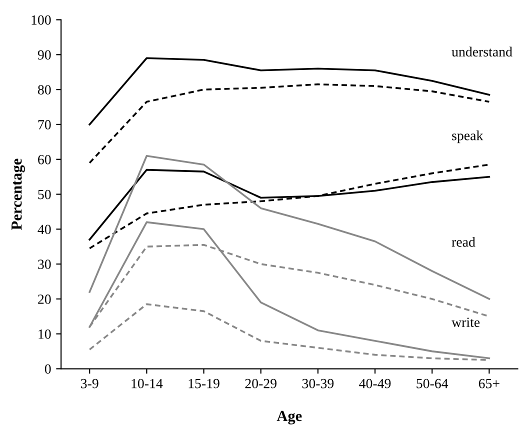 The width and height of the screenshot is (531, 439). What do you see at coordinates (44, 229) in the screenshot?
I see `y-tick-label: 40` at bounding box center [44, 229].